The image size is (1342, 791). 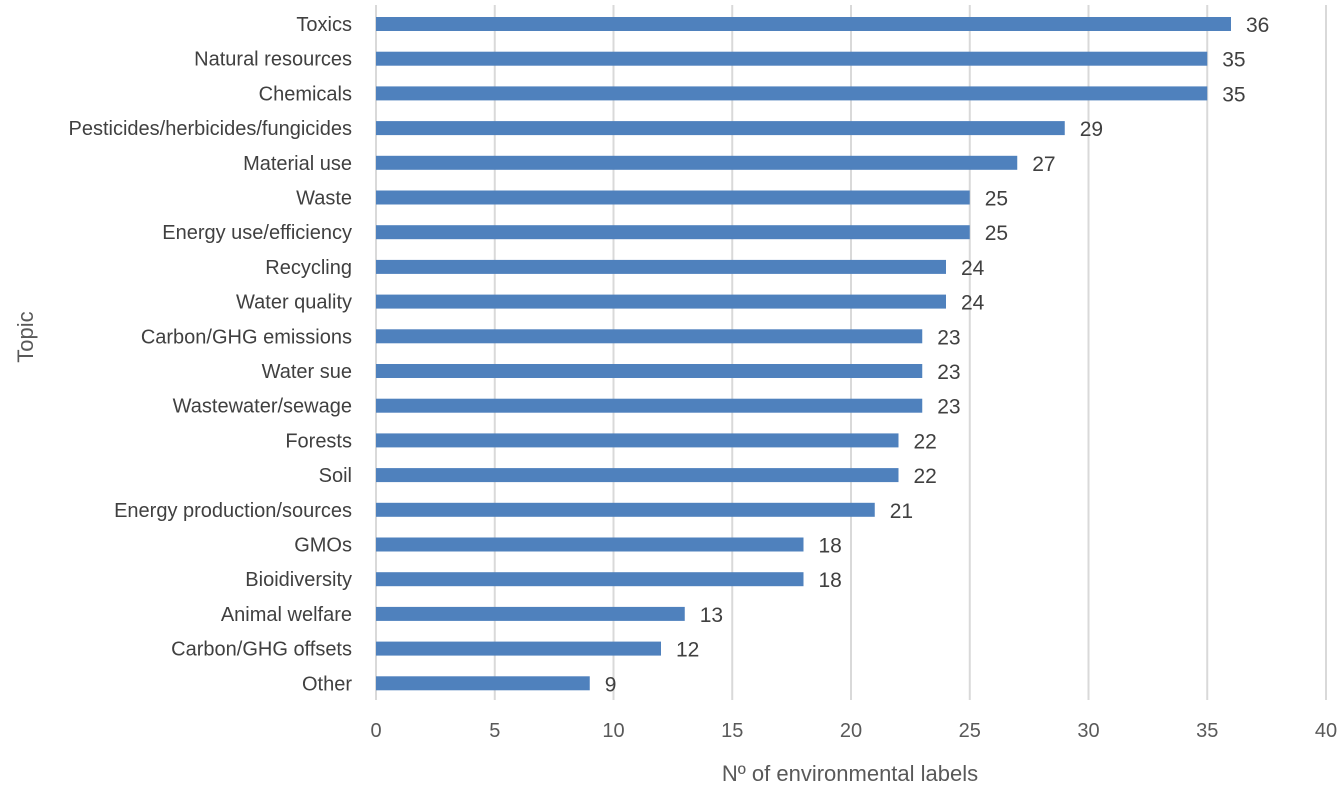 What do you see at coordinates (233, 511) in the screenshot?
I see `category-label: Energy production/sources` at bounding box center [233, 511].